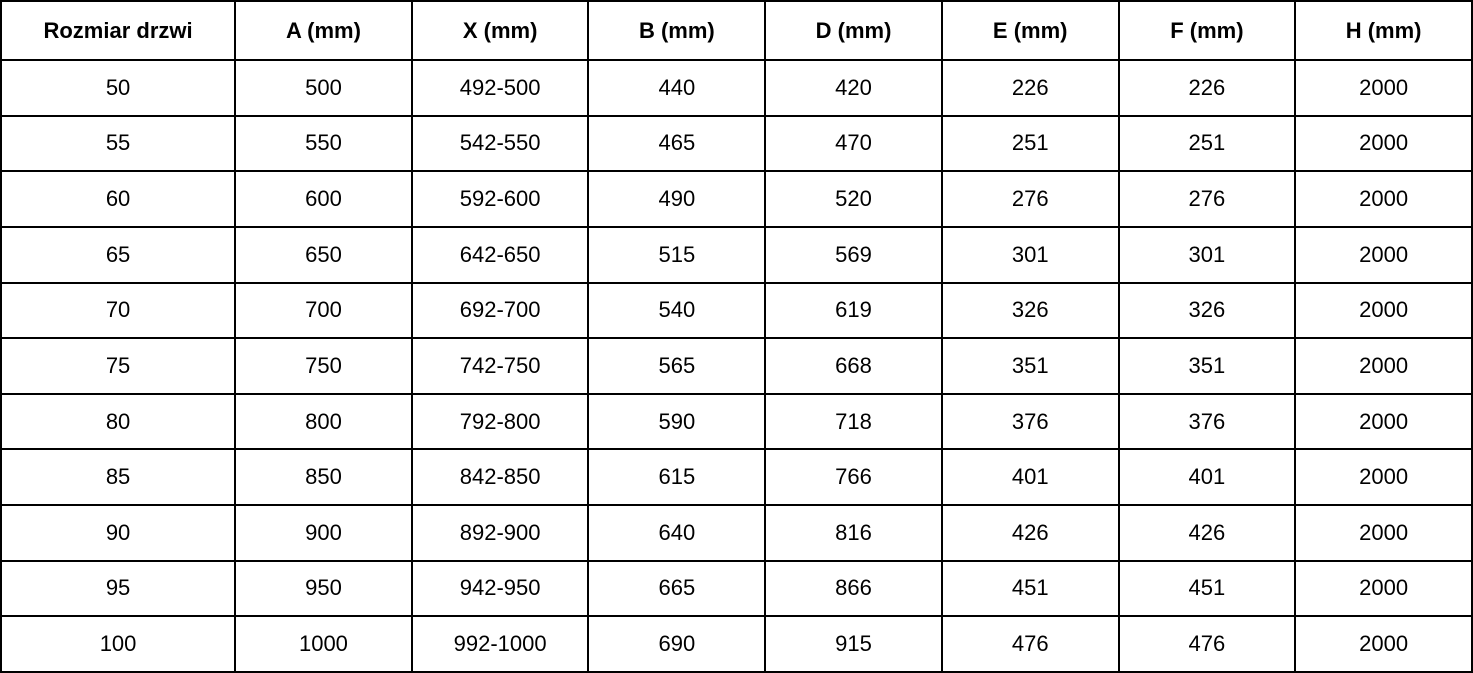 This screenshot has height=673, width=1473. What do you see at coordinates (1207, 30) in the screenshot?
I see `column-header-f-mm: F (mm)` at bounding box center [1207, 30].